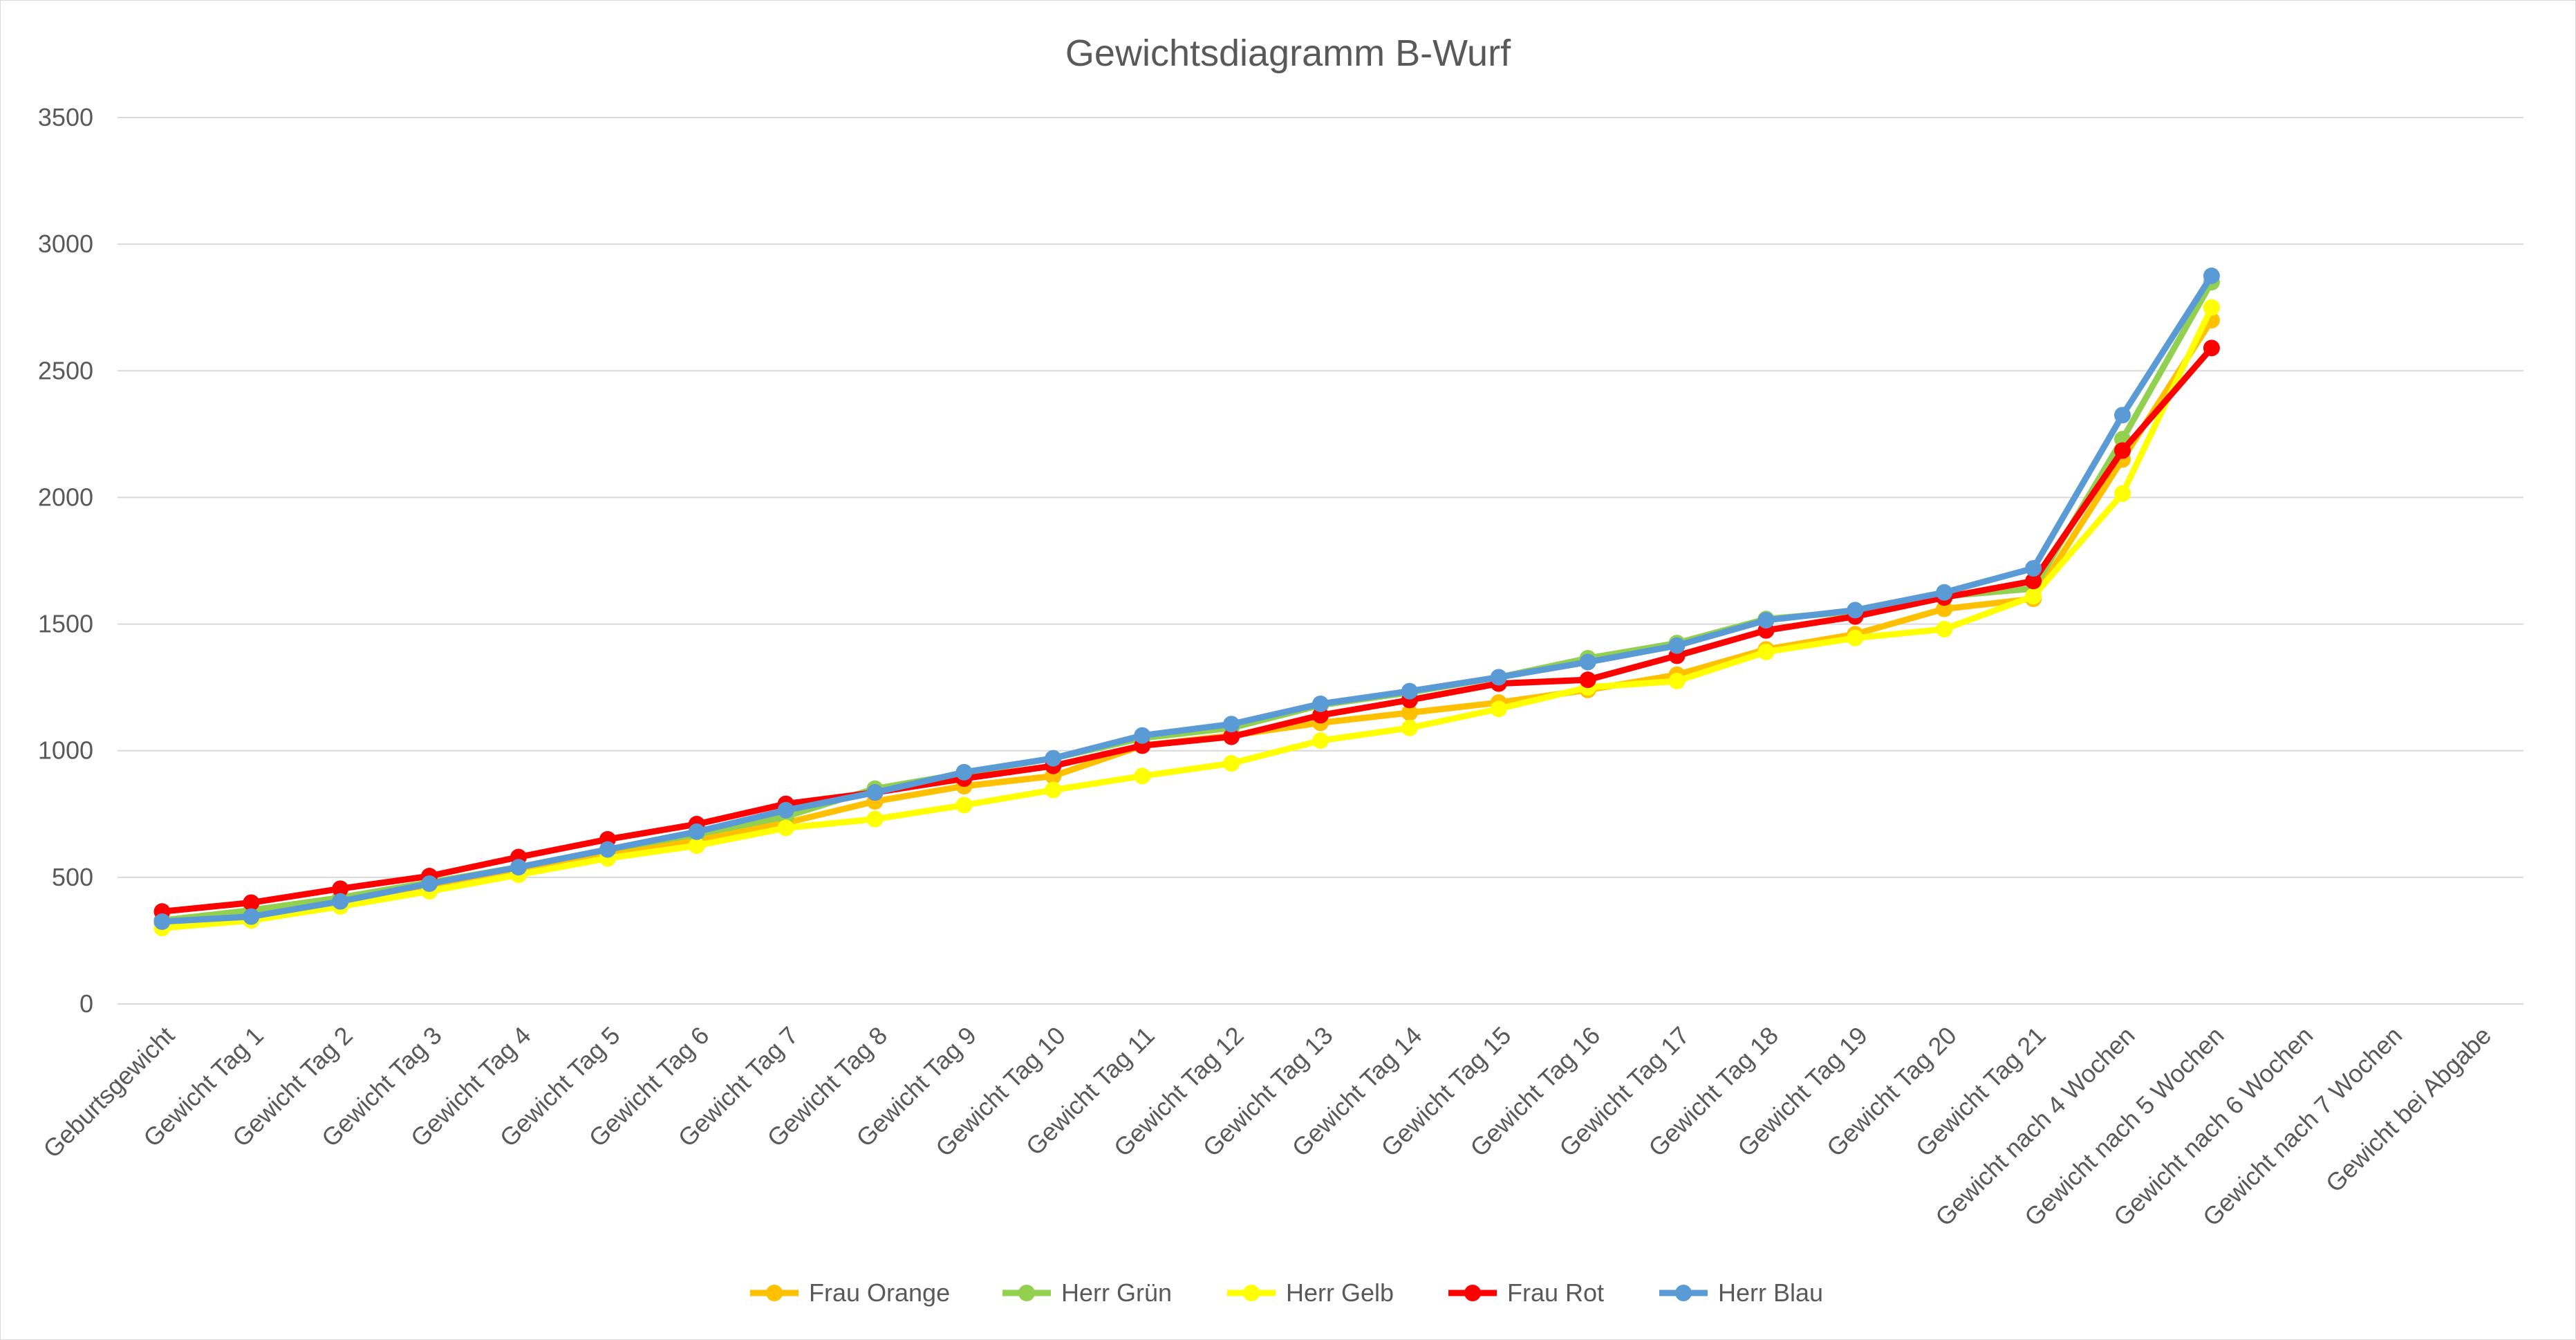  I want to click on legend-item: Herr Blau, so click(1741, 1292).